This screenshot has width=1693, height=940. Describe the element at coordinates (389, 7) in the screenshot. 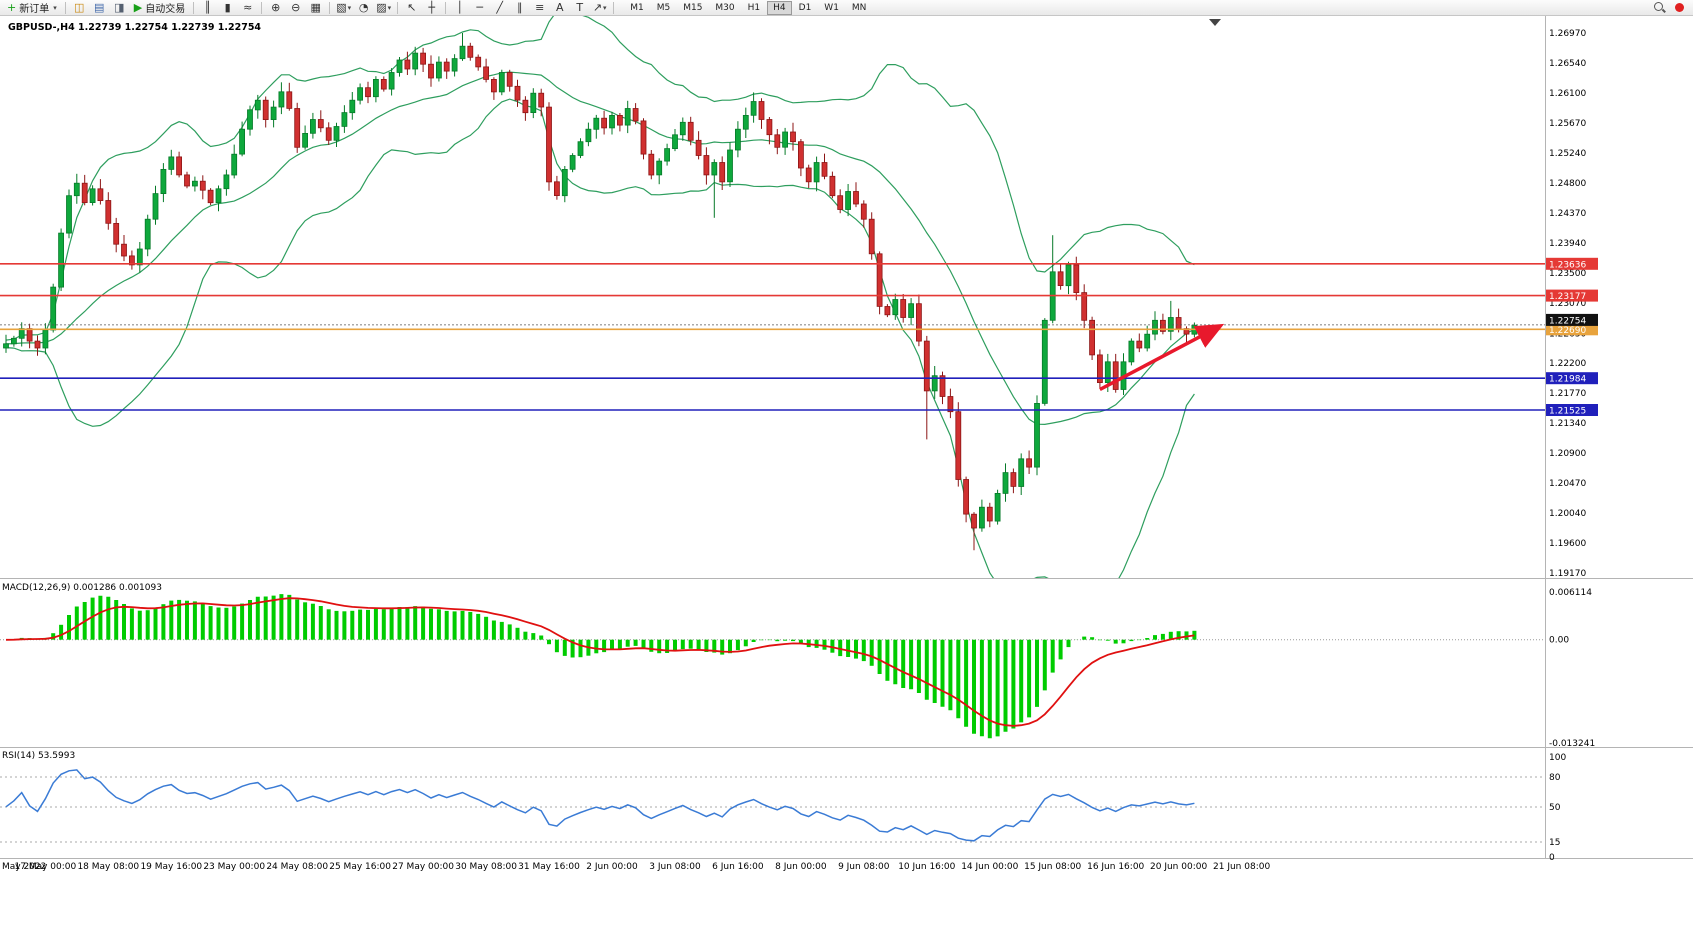

I see `template-caret-icon: ▾` at that location.